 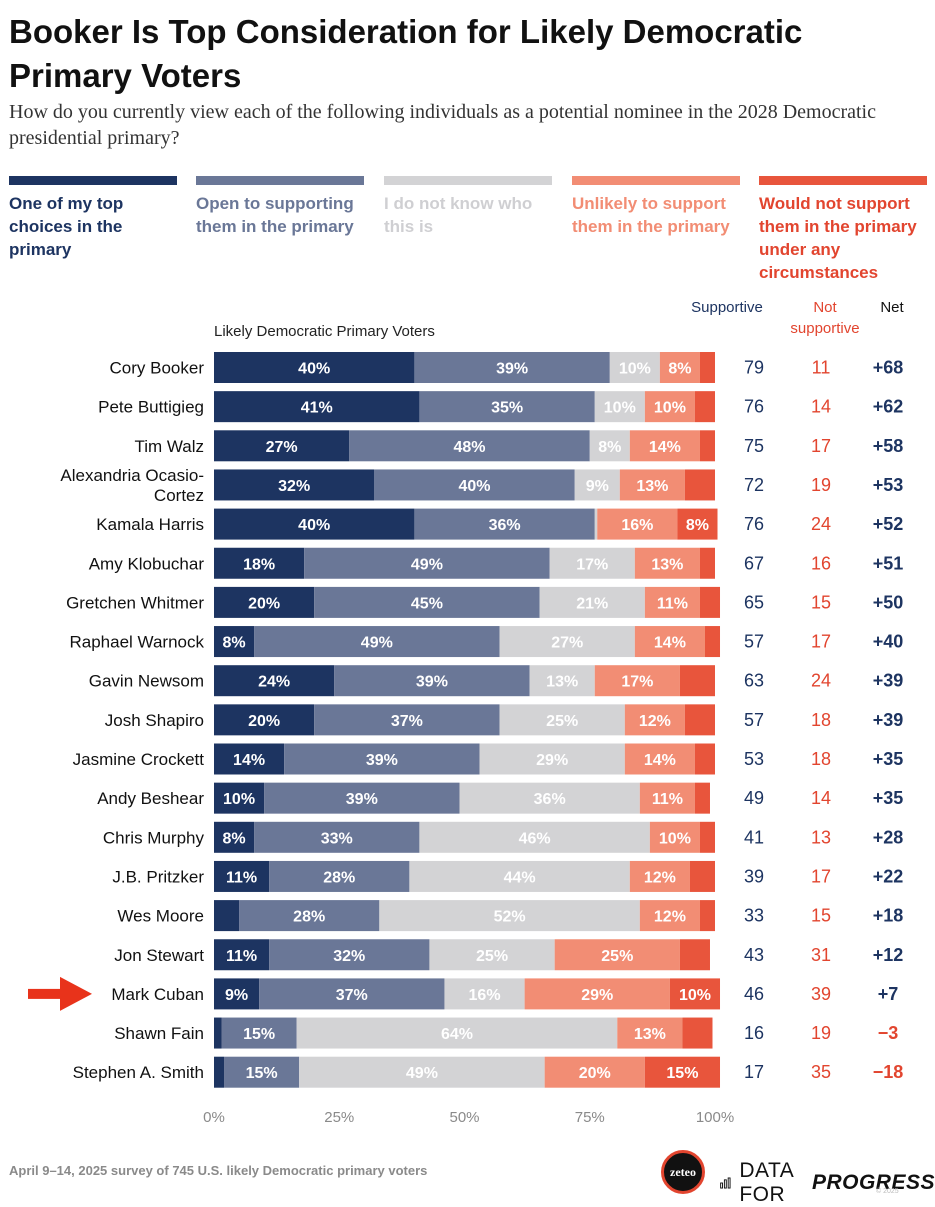 What do you see at coordinates (888, 1072) in the screenshot?
I see `net-value: −18` at bounding box center [888, 1072].